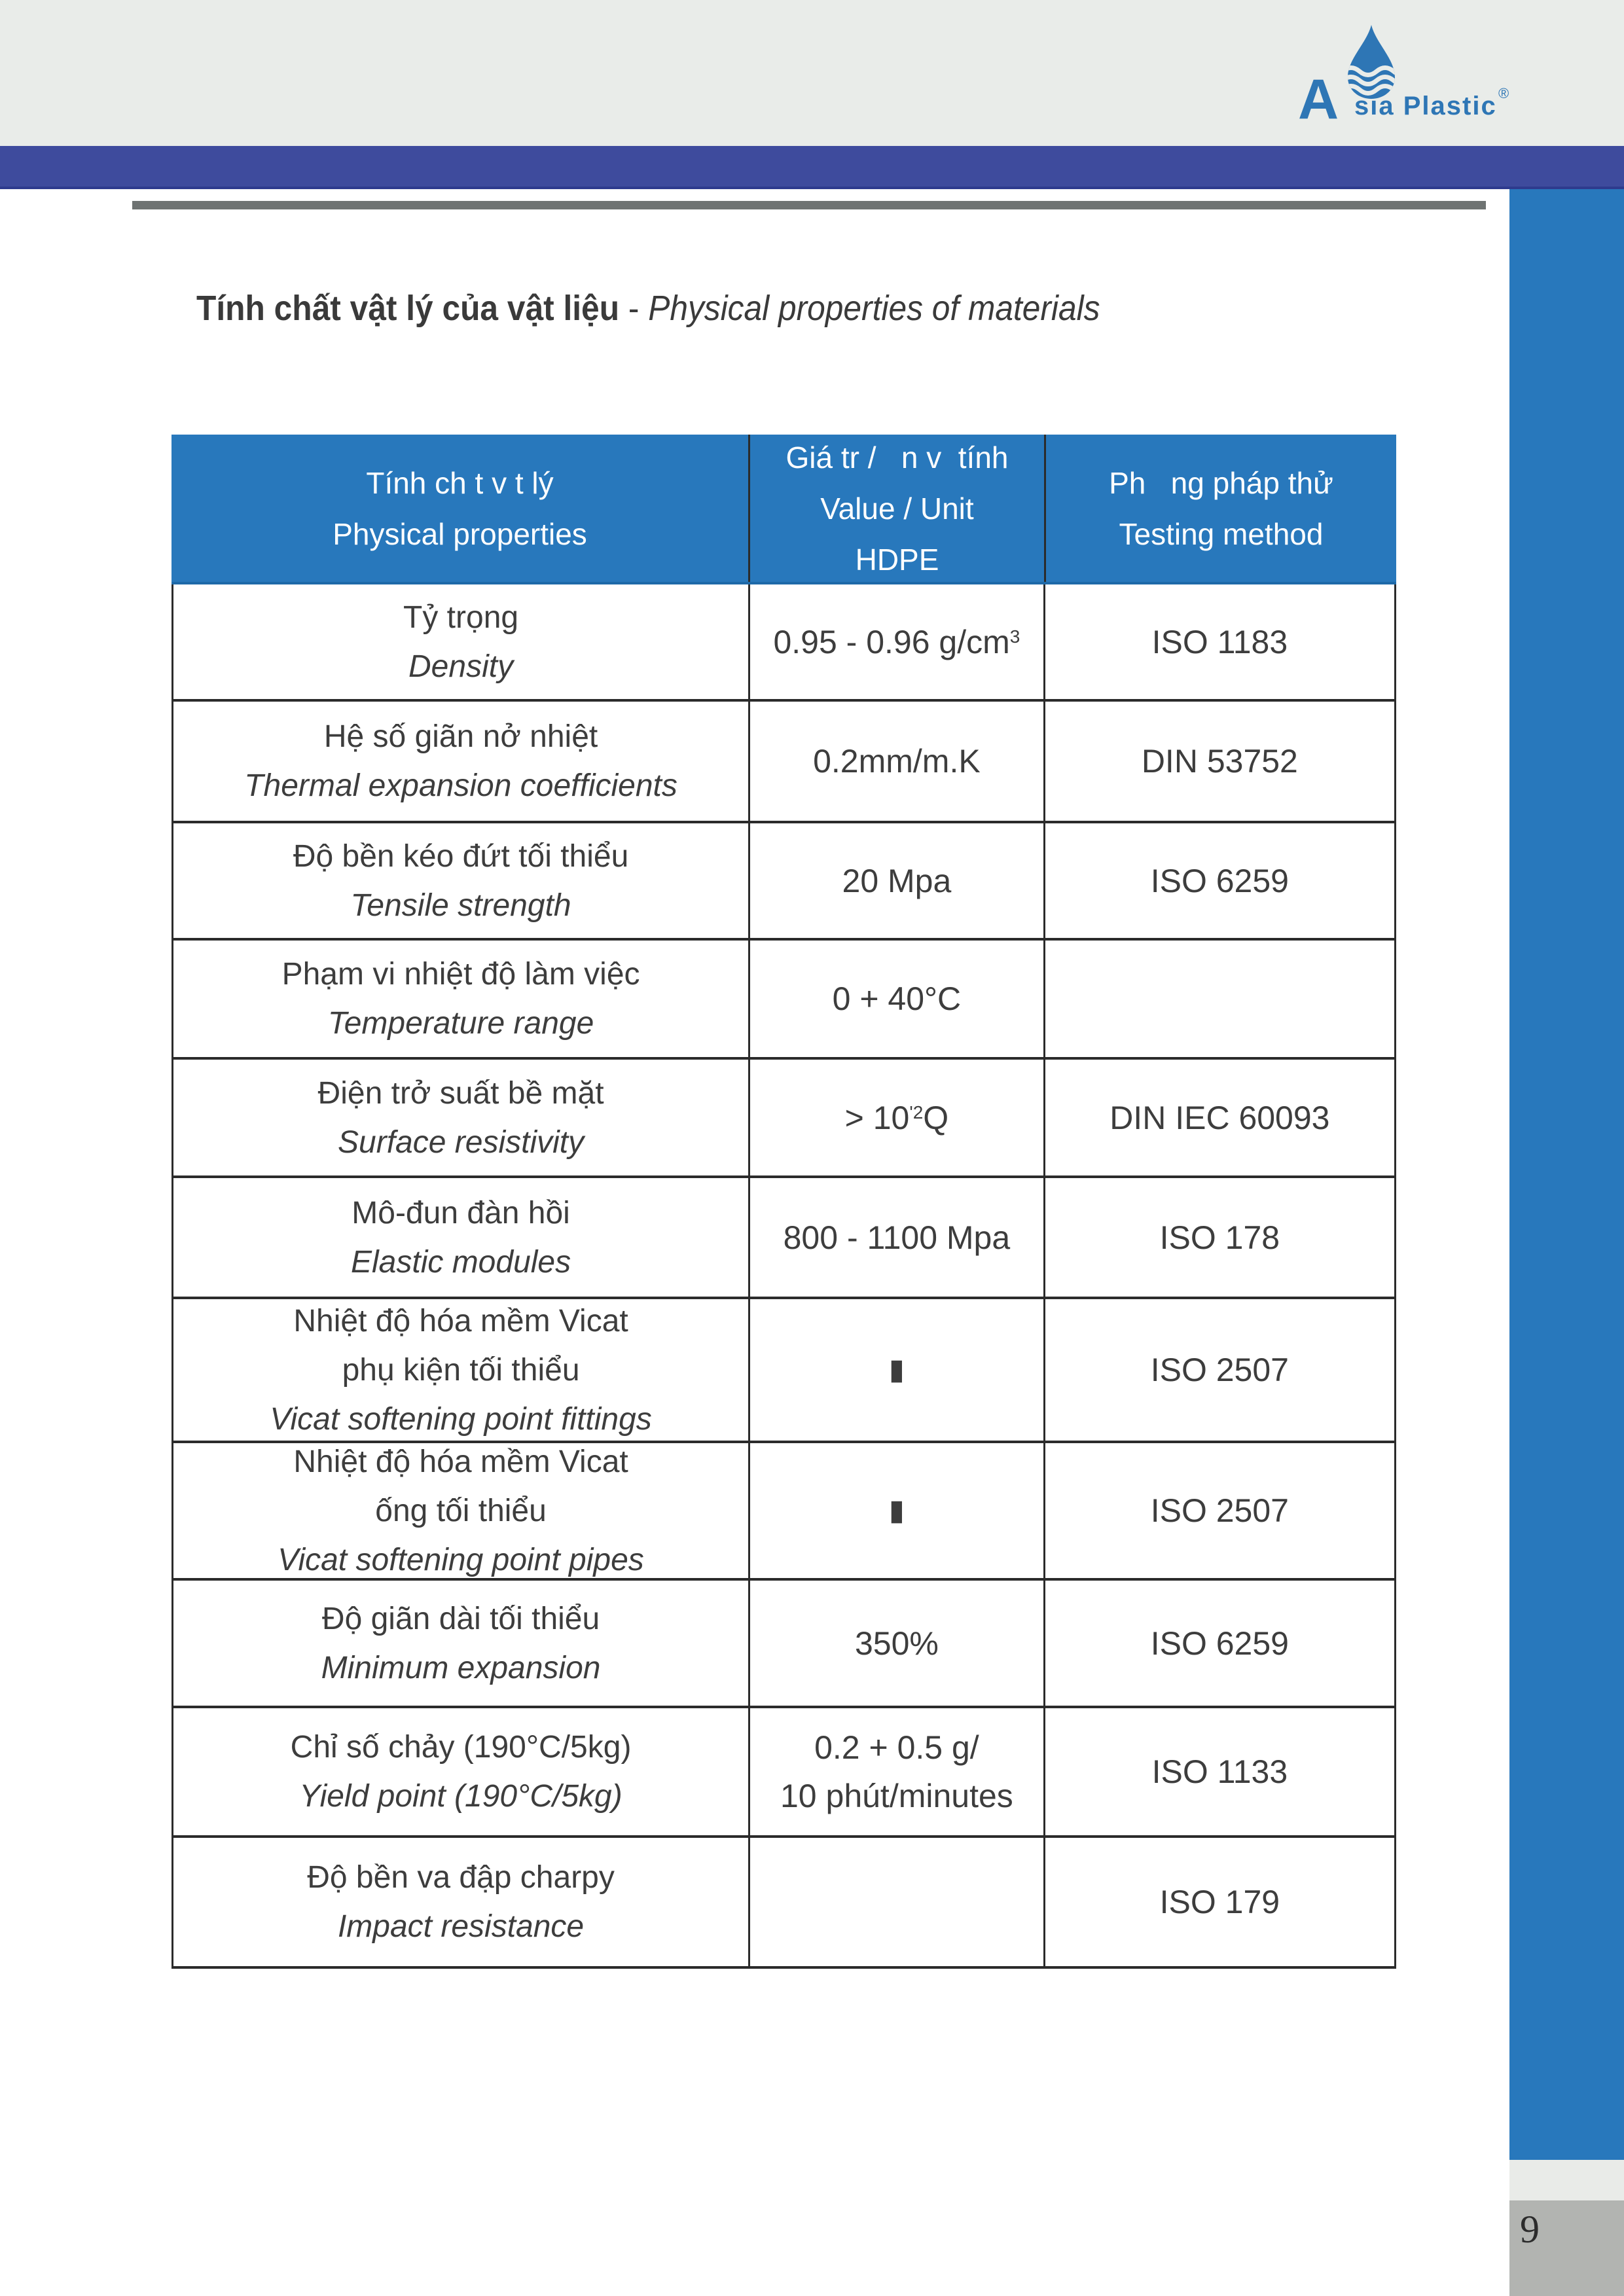 This screenshot has width=1624, height=2296. What do you see at coordinates (461, 1796) in the screenshot?
I see `property-name-en: Yield point (190°C/5kg)` at bounding box center [461, 1796].